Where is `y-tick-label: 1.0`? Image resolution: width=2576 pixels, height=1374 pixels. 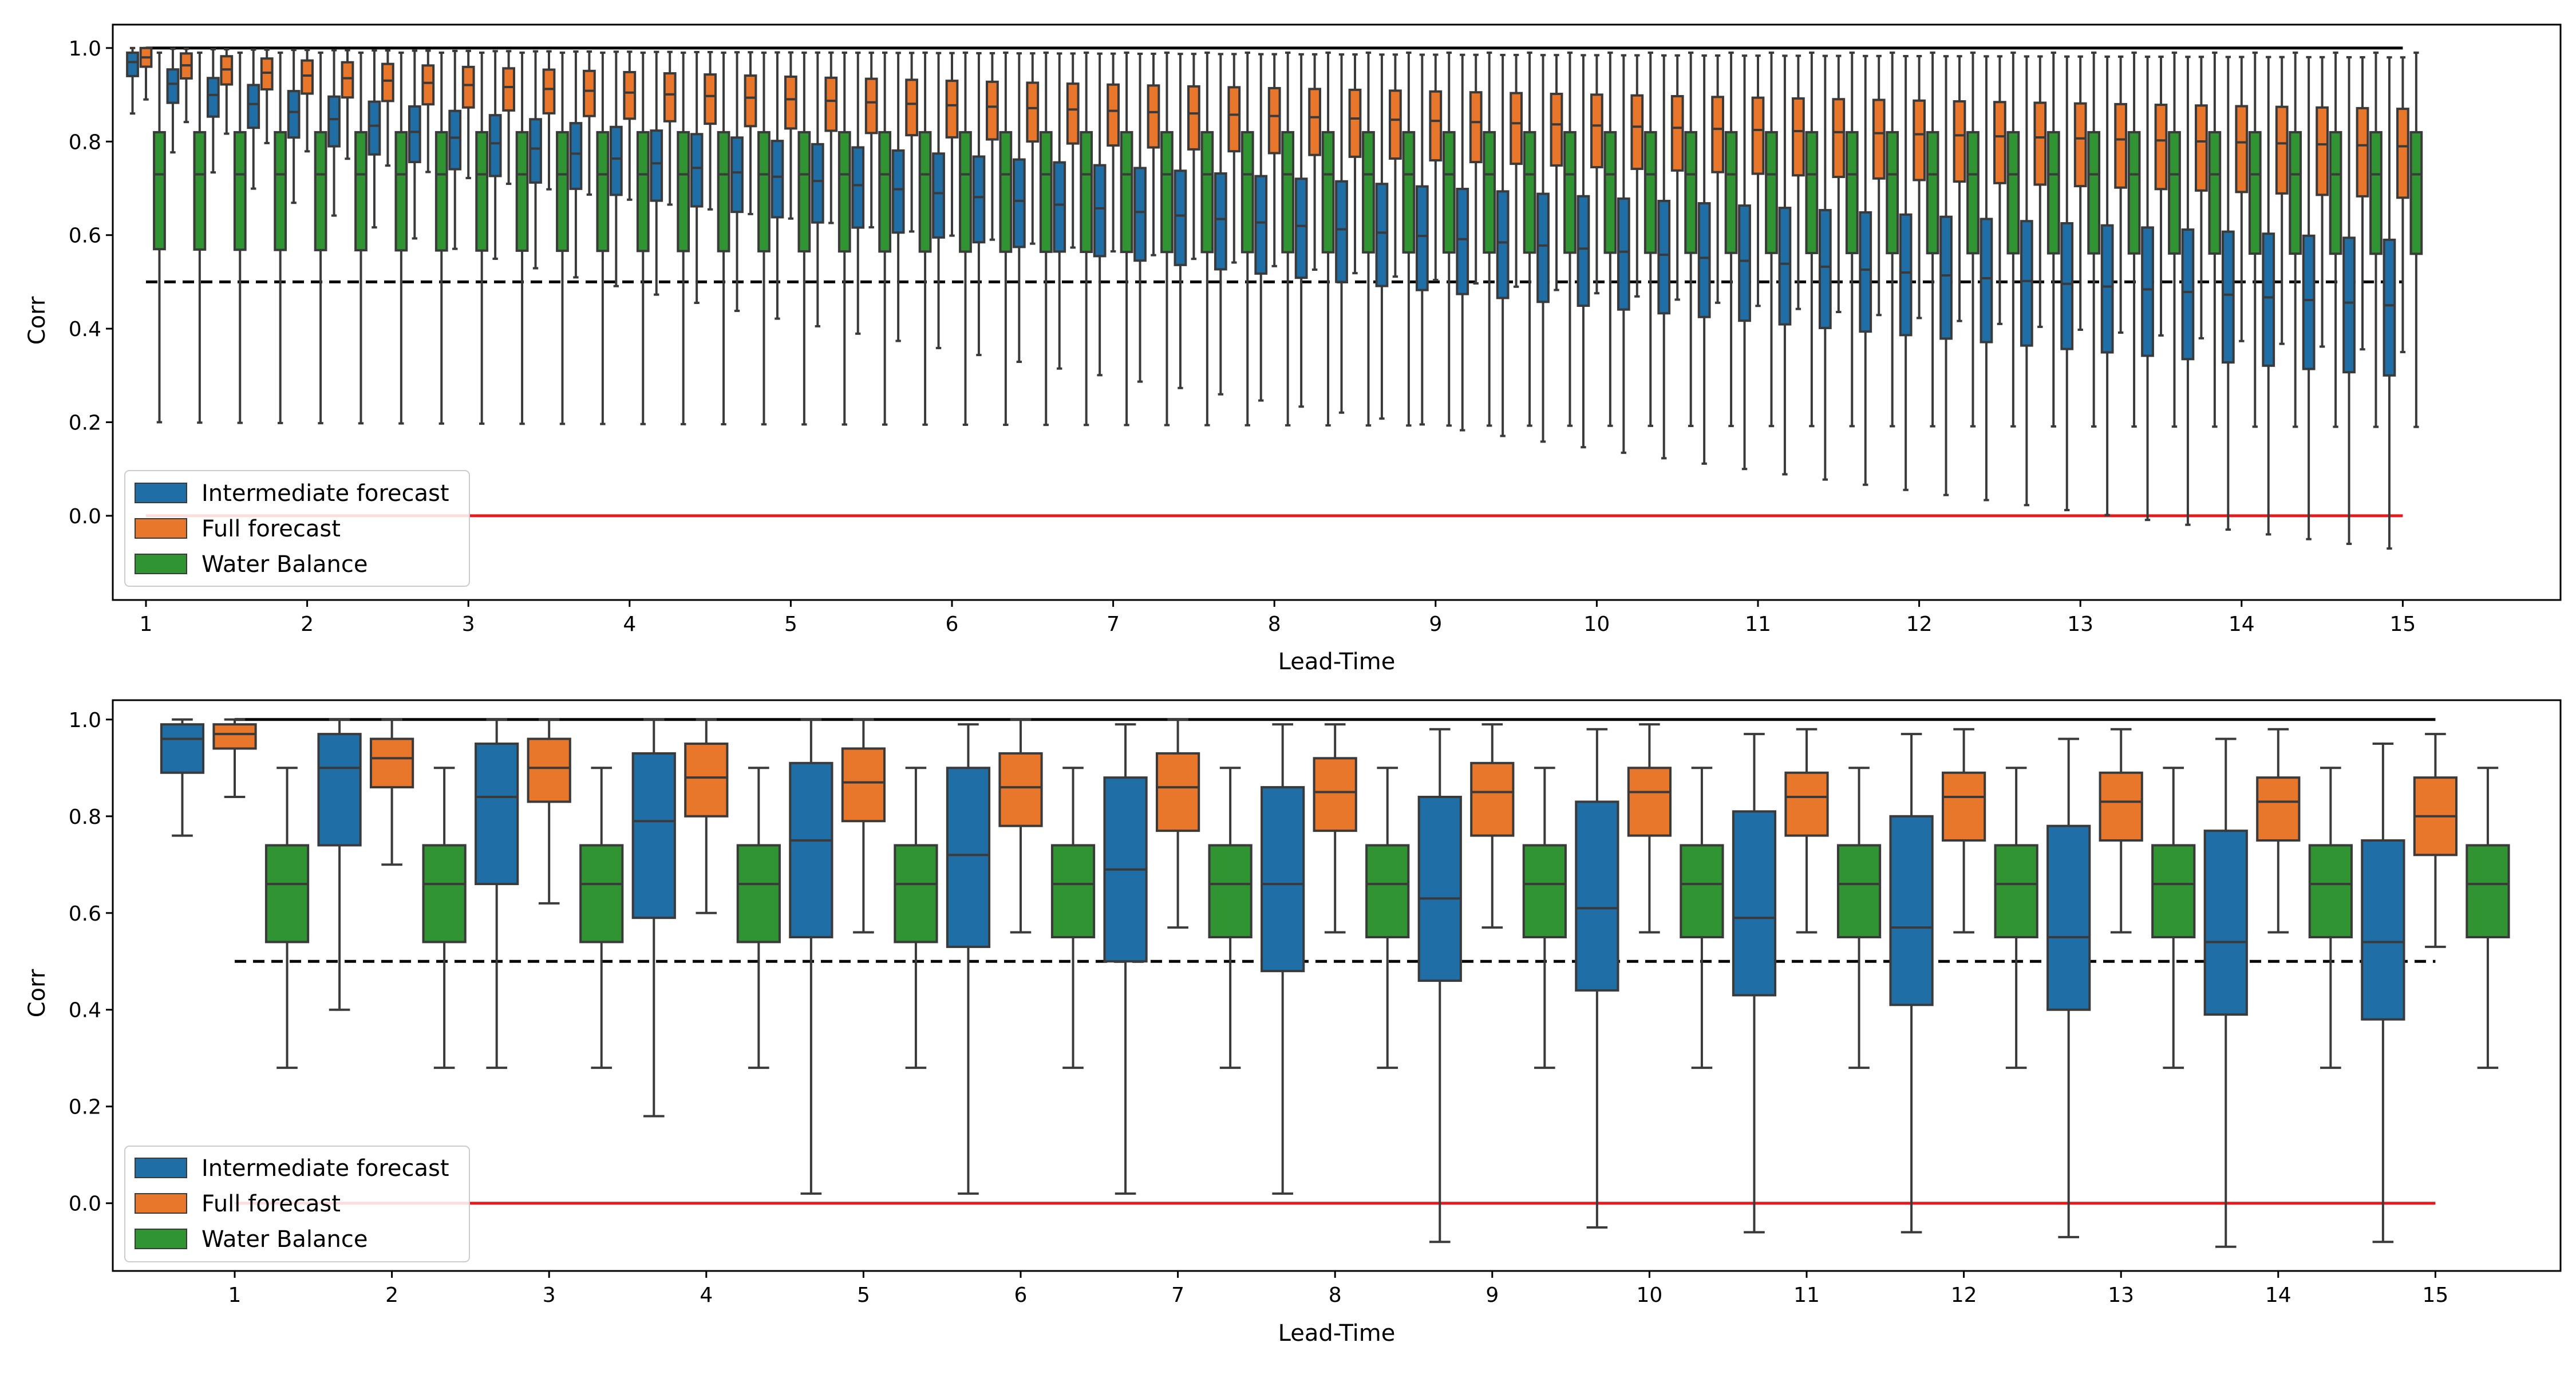
y-tick-label: 1.0 is located at coordinates (85, 49).